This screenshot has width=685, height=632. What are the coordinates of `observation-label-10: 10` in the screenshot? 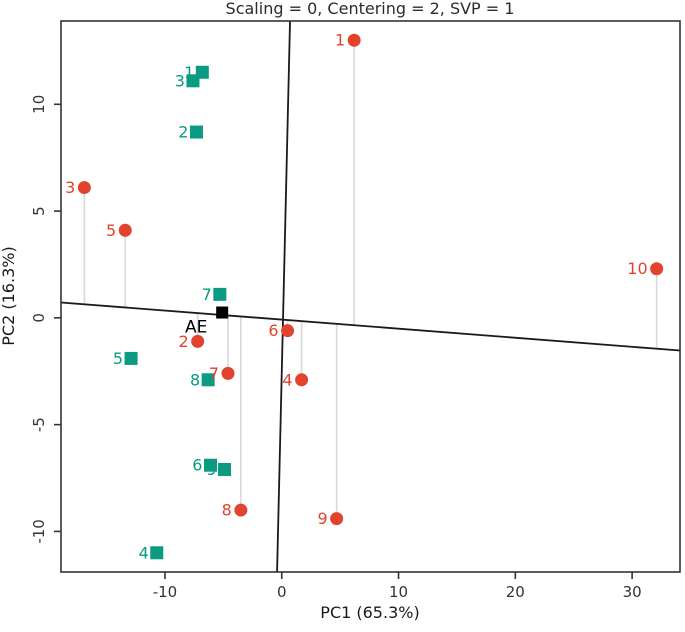 It's located at (637, 268).